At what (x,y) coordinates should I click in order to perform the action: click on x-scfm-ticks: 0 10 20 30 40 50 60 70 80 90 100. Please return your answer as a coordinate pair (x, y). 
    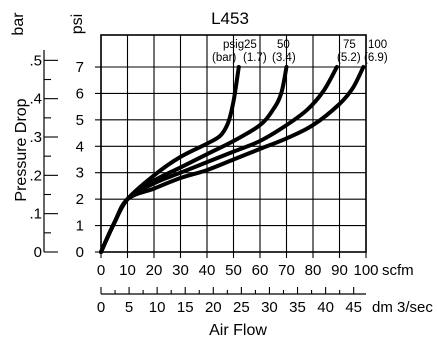
    Looking at the image, I should click on (238, 265).